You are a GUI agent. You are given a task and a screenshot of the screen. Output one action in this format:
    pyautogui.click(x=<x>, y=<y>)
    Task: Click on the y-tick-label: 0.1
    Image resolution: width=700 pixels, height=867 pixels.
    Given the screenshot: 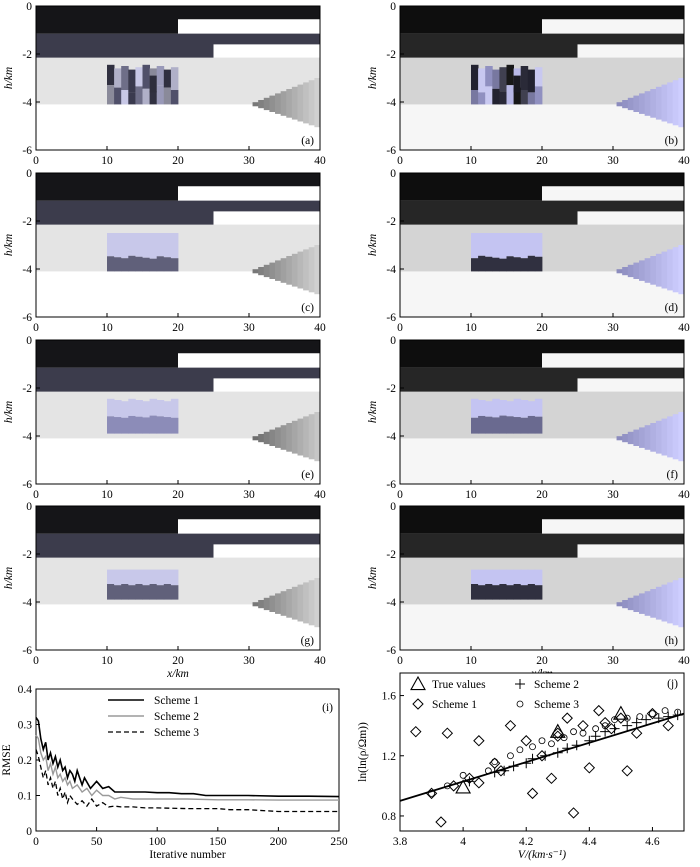 What is the action you would take?
    pyautogui.click(x=25, y=797)
    